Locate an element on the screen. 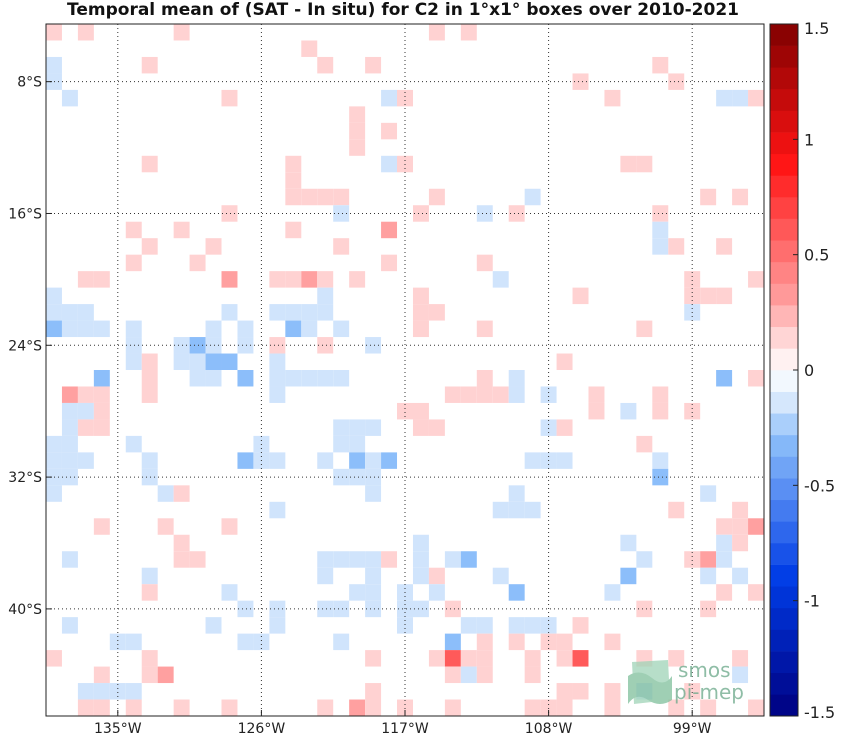  y-tick-label: 40°S is located at coordinates (25, 610).